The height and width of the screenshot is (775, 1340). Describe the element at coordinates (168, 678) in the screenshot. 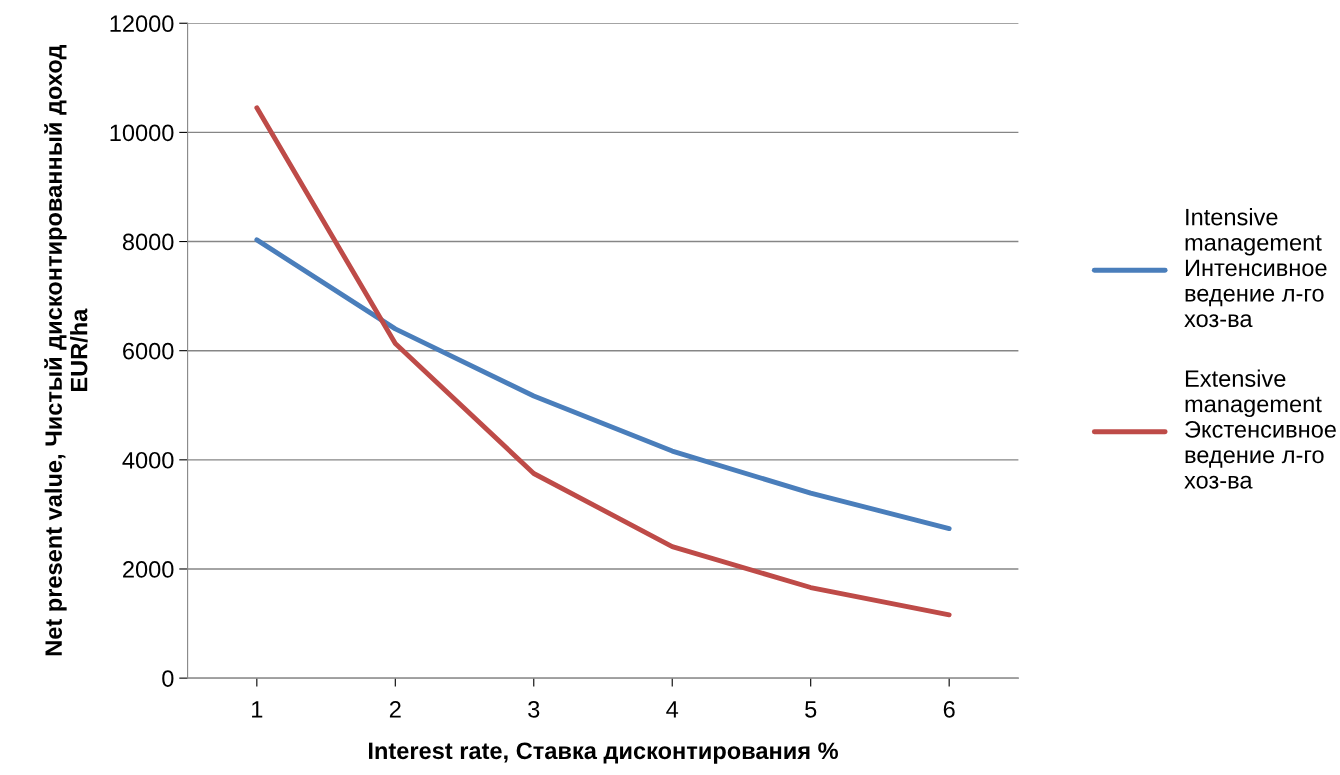

I see `y-tick-label: 0` at that location.